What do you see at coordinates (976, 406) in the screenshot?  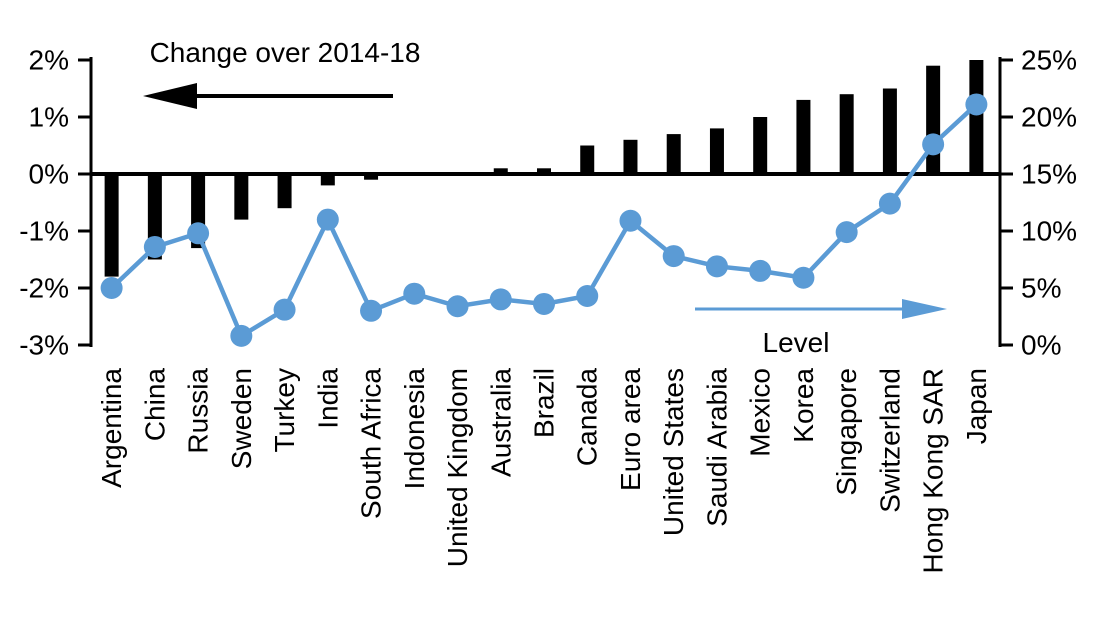 I see `category-label-japan: Japan` at bounding box center [976, 406].